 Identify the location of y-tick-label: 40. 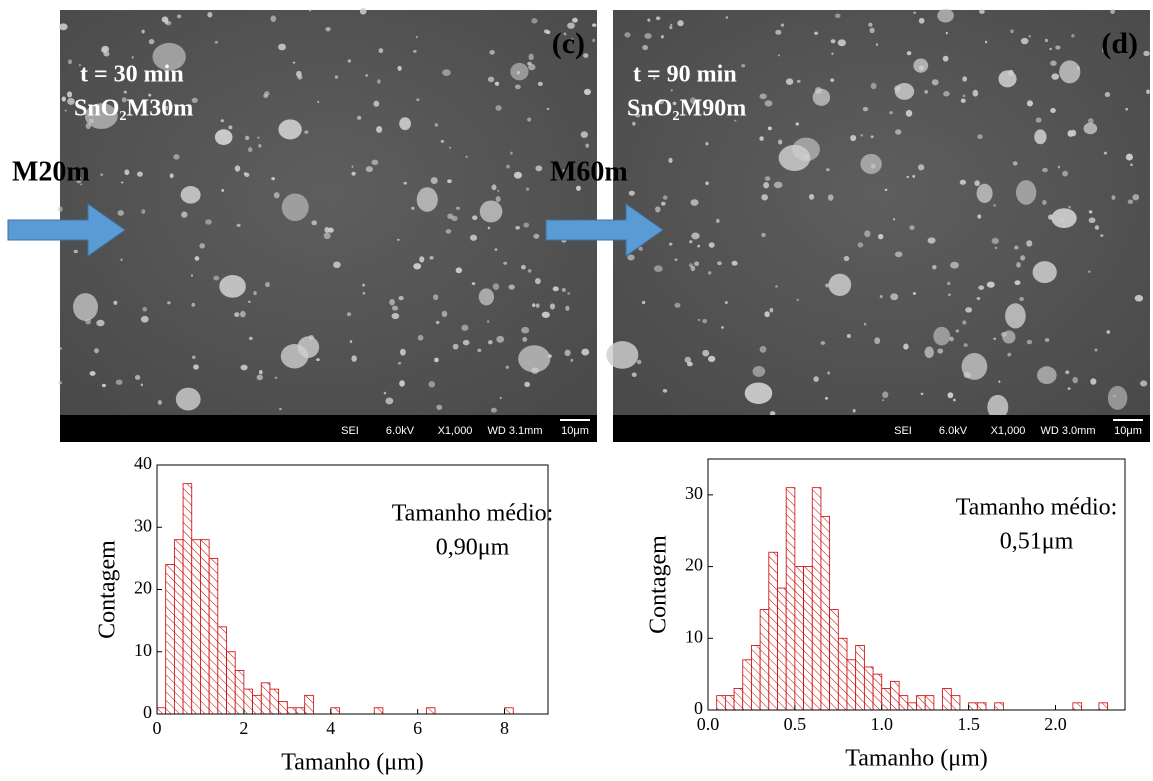
(143, 463).